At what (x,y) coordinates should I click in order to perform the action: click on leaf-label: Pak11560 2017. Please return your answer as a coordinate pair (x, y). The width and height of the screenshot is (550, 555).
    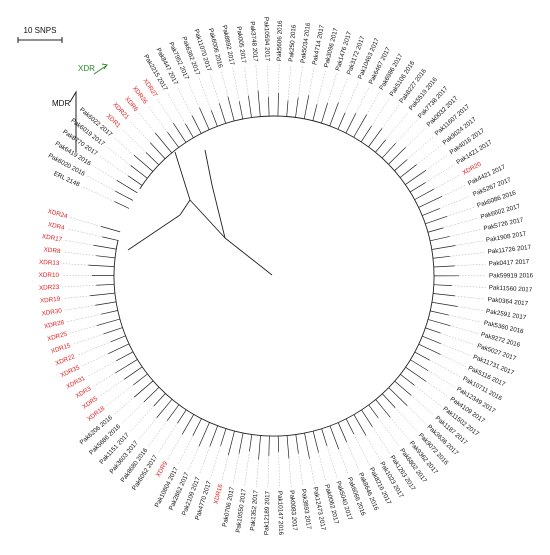
    Looking at the image, I should click on (510, 288).